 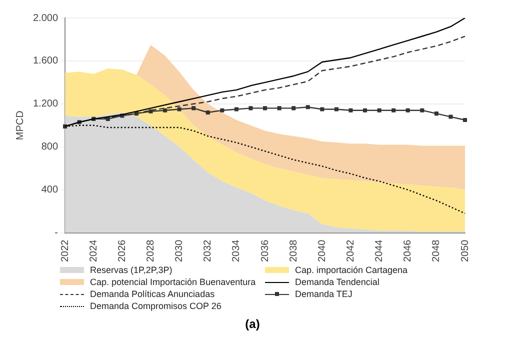 I want to click on x-tick-label: 2034, so click(x=236, y=250).